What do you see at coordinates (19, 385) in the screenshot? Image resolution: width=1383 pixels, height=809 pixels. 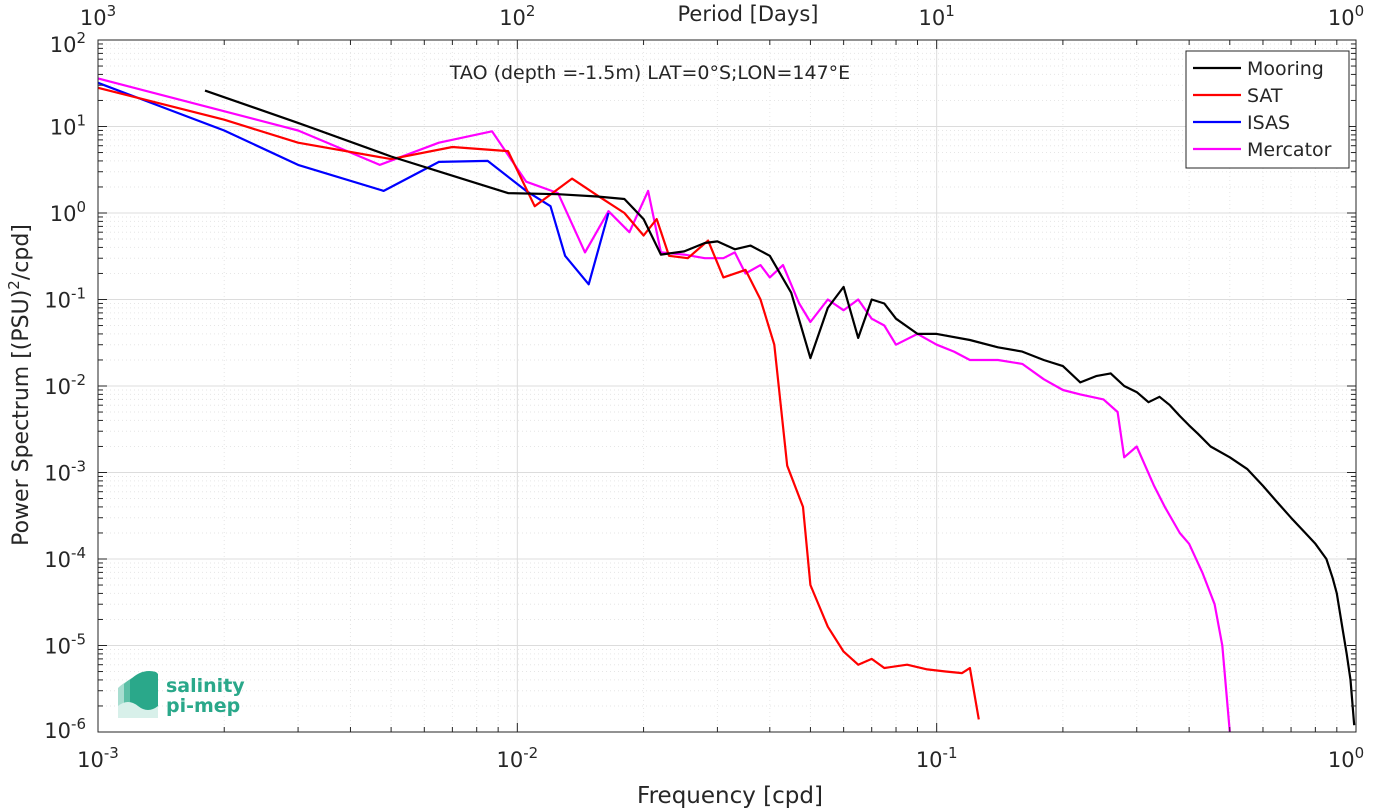 I see `y-axis-label: Power Spectrum [(PSU)2/cpd]` at bounding box center [19, 385].